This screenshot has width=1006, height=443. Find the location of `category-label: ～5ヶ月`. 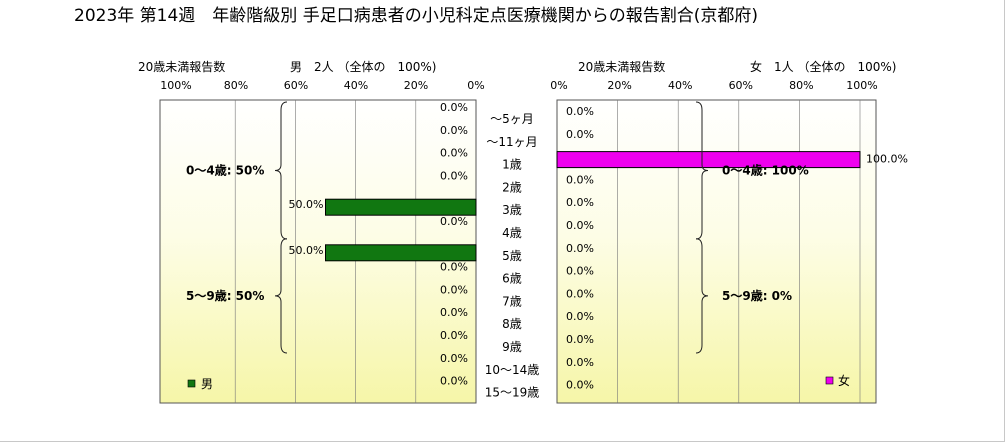

category-label: ～5ヶ月 is located at coordinates (512, 119).